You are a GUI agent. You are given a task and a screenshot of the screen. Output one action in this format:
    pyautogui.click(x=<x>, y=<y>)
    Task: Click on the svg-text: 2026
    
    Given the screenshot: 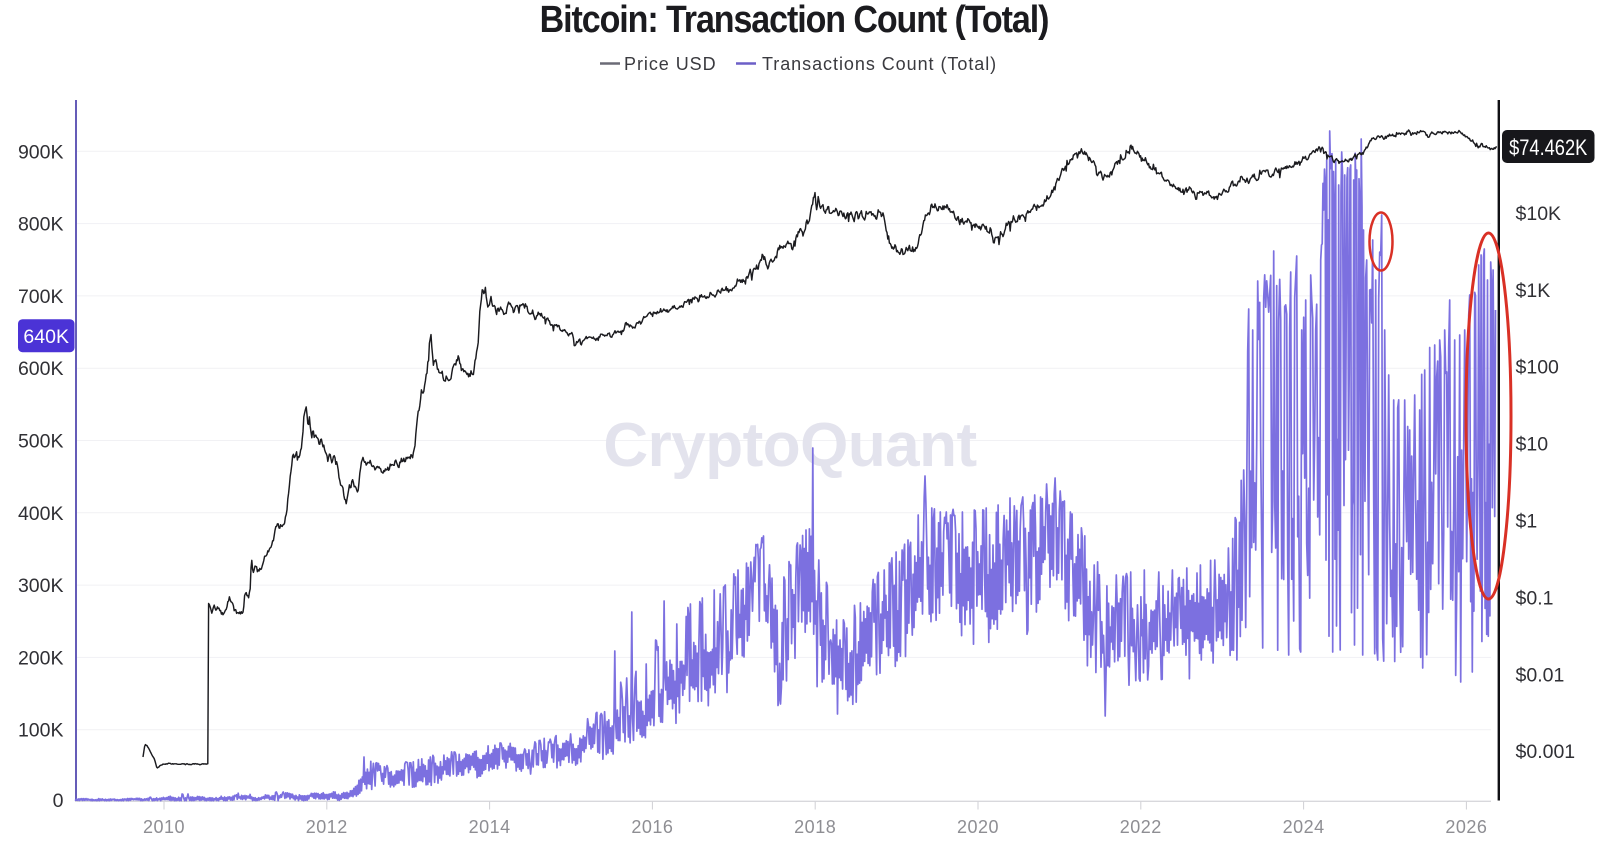 What is the action you would take?
    pyautogui.click(x=1466, y=827)
    